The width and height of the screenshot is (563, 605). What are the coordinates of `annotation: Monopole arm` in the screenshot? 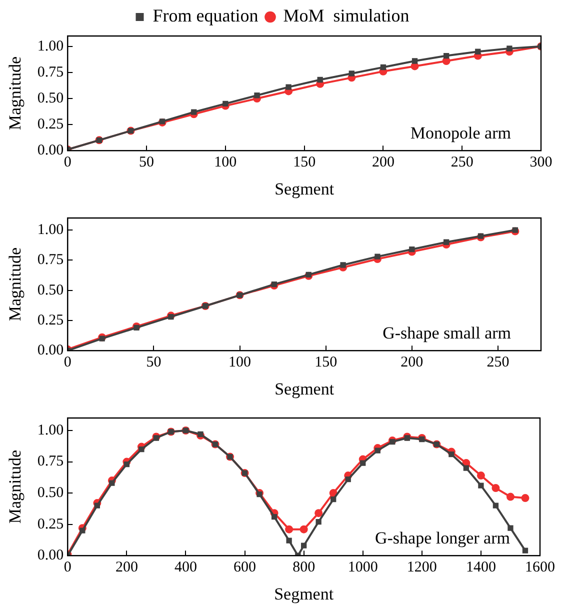 It's located at (460, 133).